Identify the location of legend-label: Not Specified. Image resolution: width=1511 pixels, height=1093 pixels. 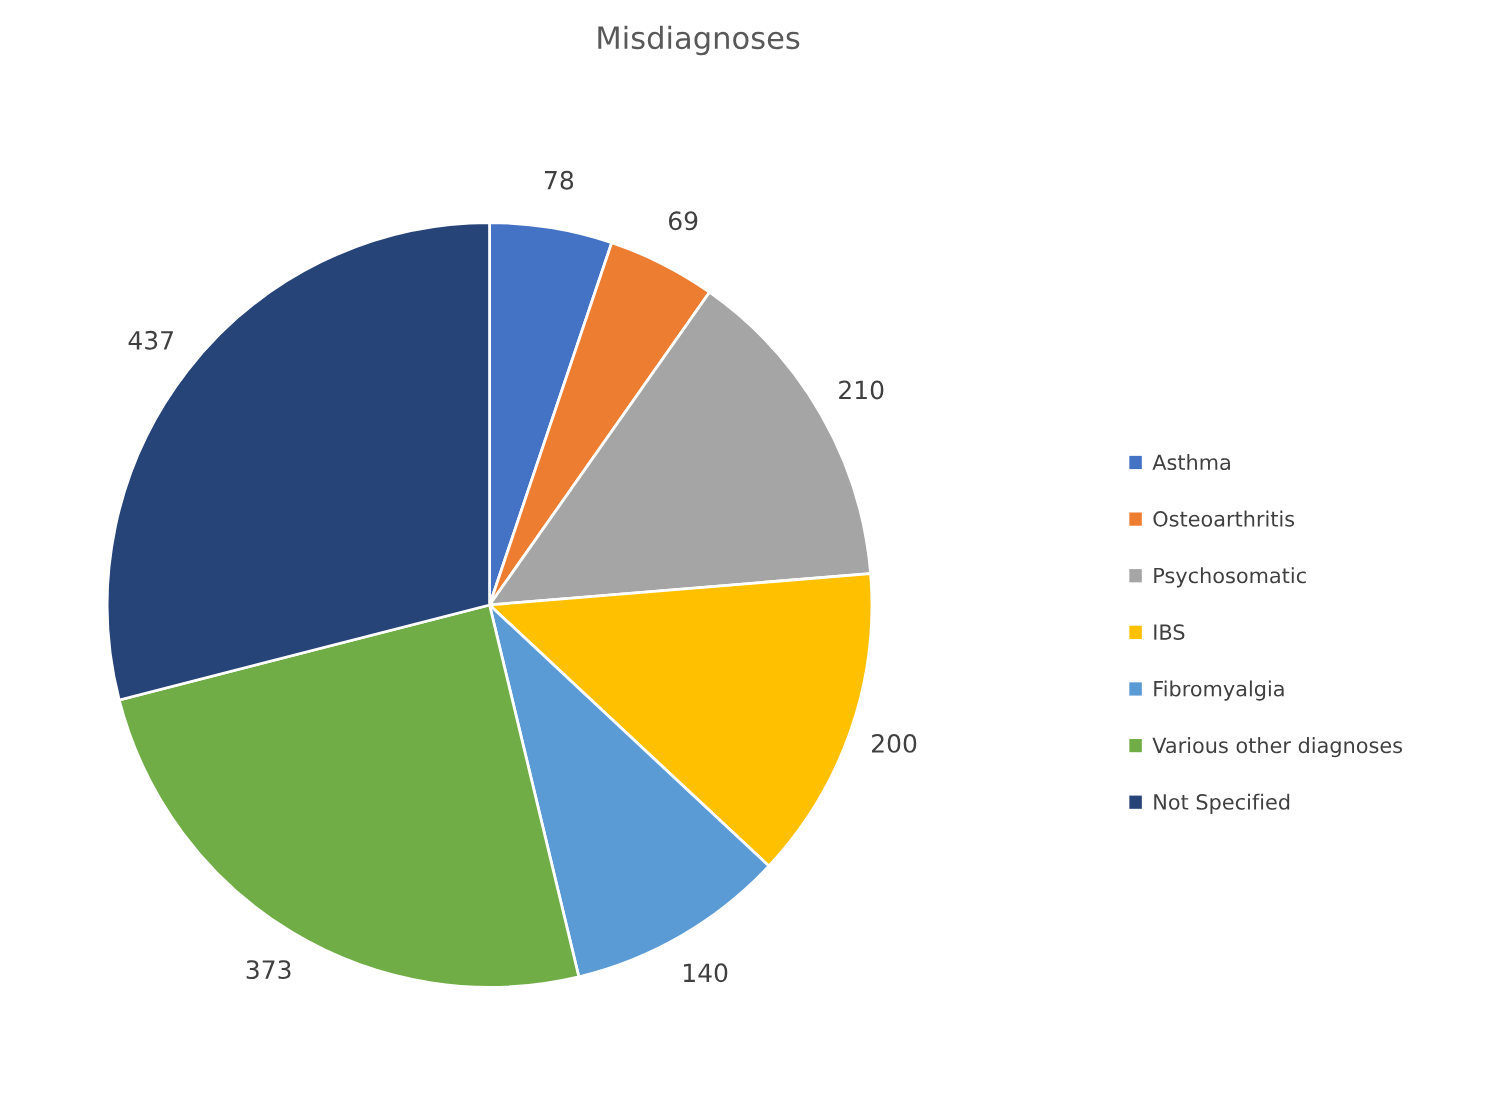
(1222, 803).